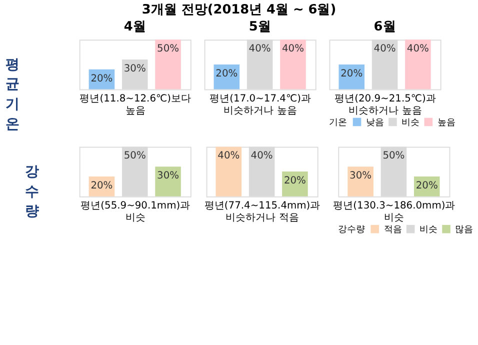 The width and height of the screenshot is (478, 345). What do you see at coordinates (352, 230) in the screenshot?
I see `legend-title: 강수량` at bounding box center [352, 230].